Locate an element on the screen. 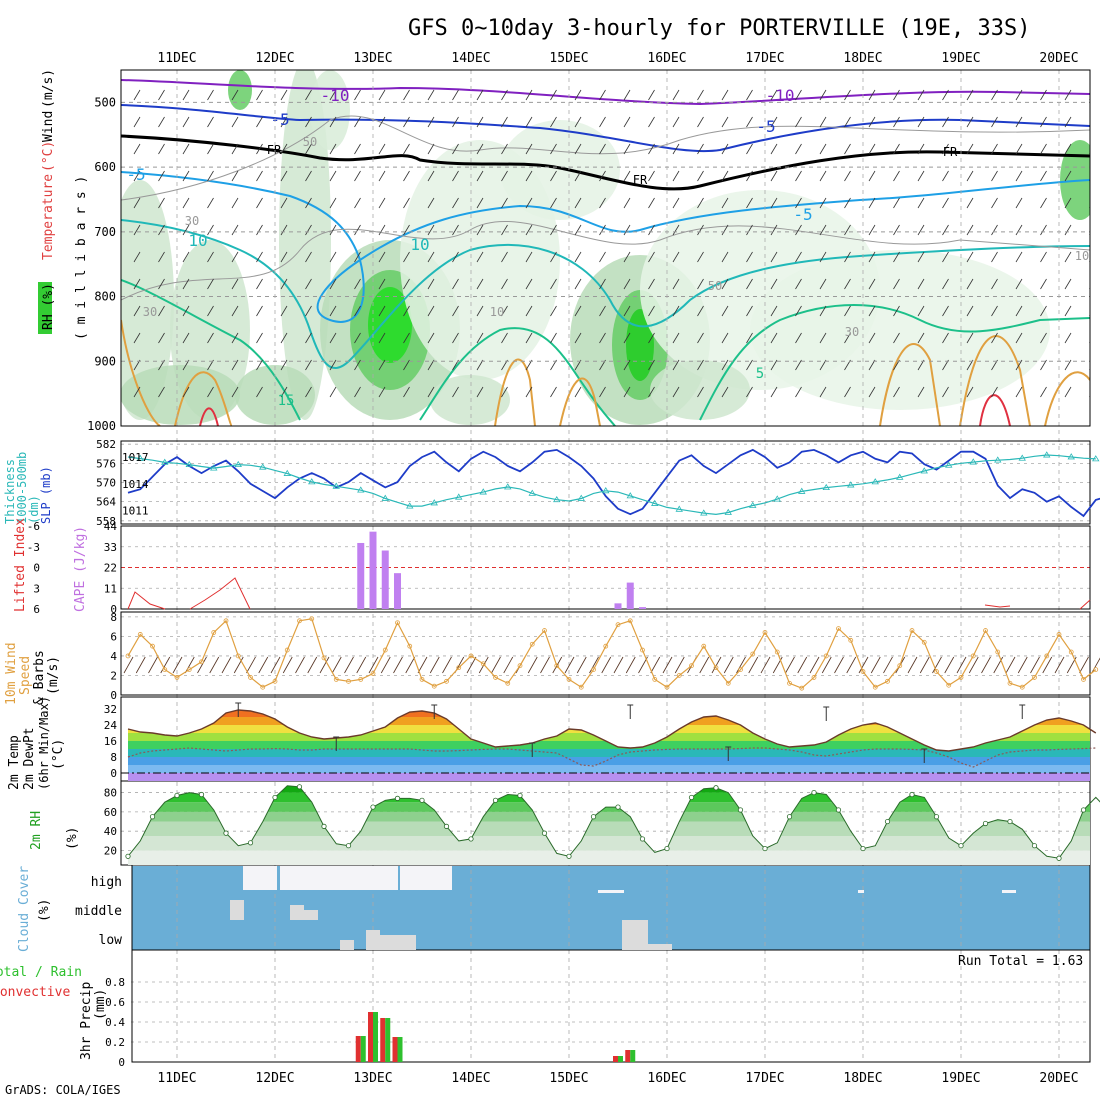 This screenshot has width=1100, height=1100. cape-bar is located at coordinates (630, 595).